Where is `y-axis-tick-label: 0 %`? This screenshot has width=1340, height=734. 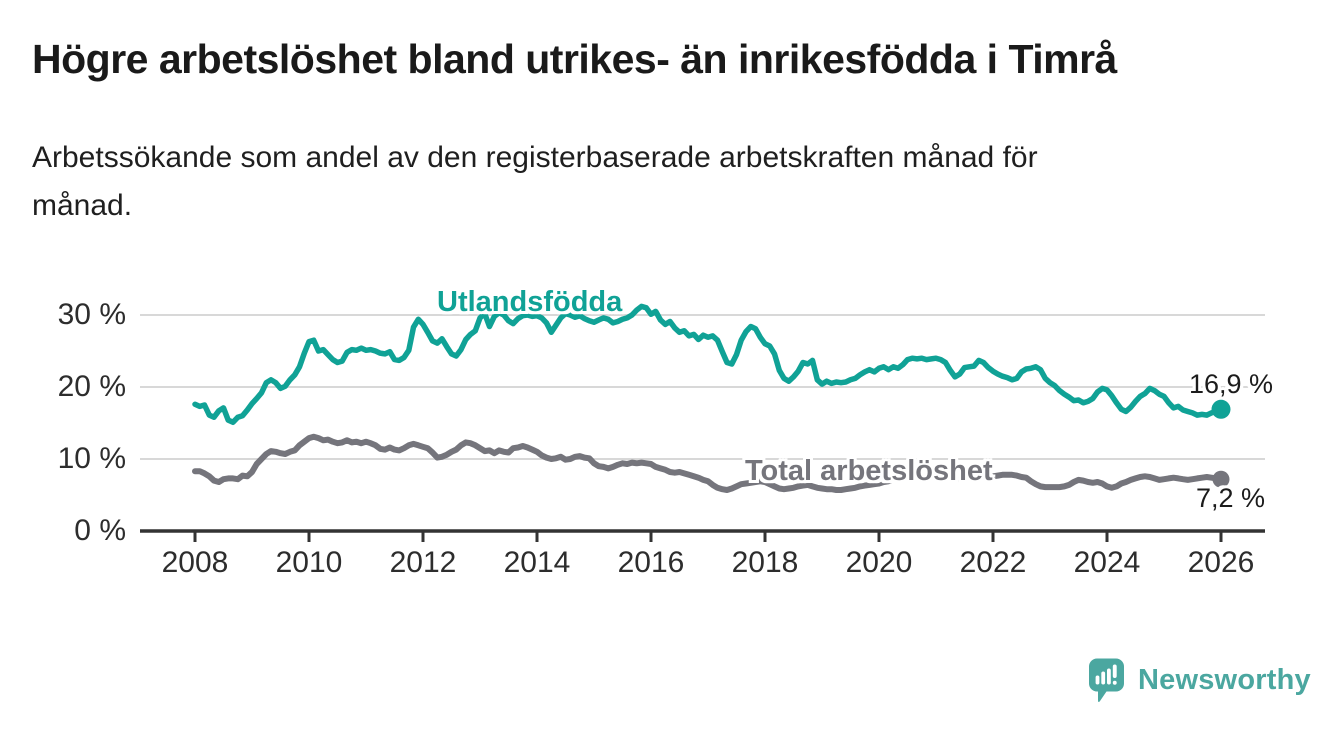 y-axis-tick-label: 0 % is located at coordinates (100, 530).